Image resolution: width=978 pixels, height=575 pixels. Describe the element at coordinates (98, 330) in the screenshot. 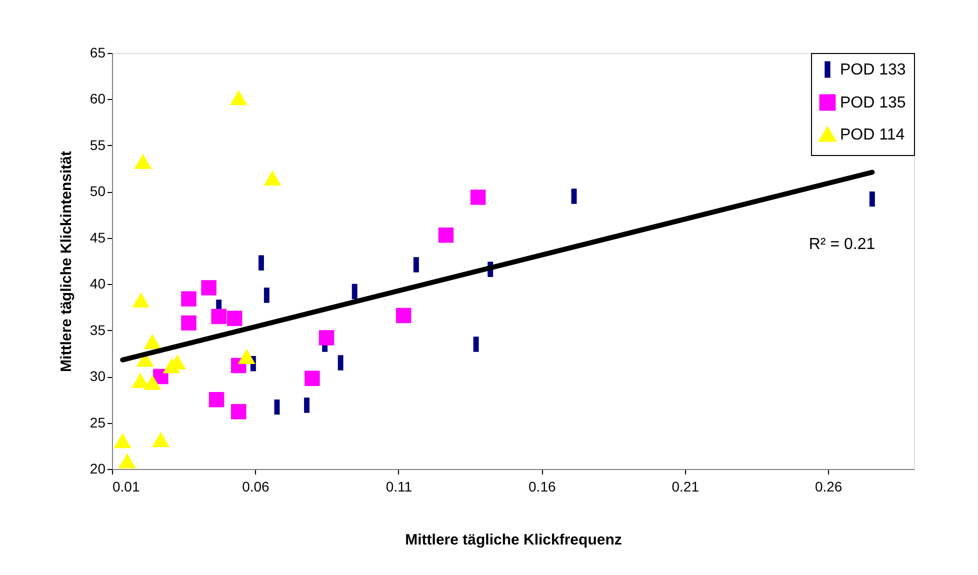

I see `y-tick-label: 35` at that location.